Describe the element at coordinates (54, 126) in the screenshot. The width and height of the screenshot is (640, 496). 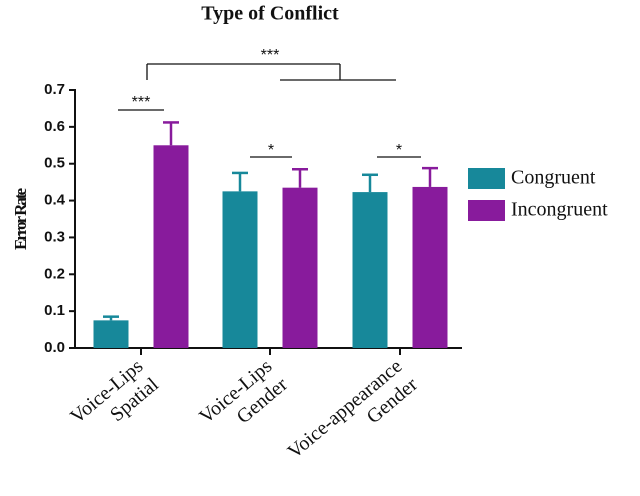
I see `y-tick-label: 0.6` at that location.